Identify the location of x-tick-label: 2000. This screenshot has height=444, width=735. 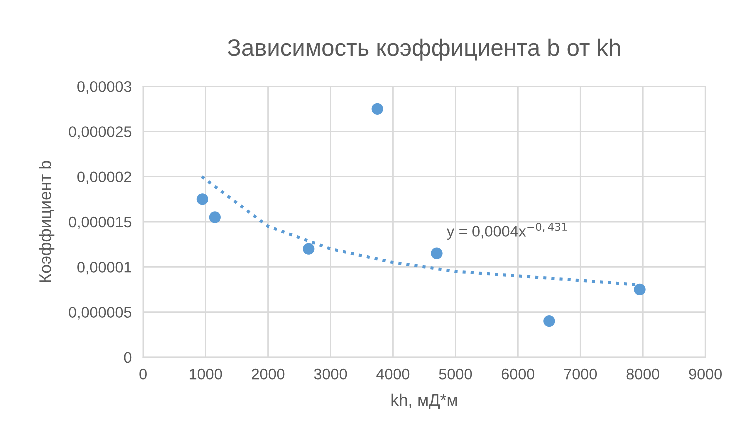
(268, 374).